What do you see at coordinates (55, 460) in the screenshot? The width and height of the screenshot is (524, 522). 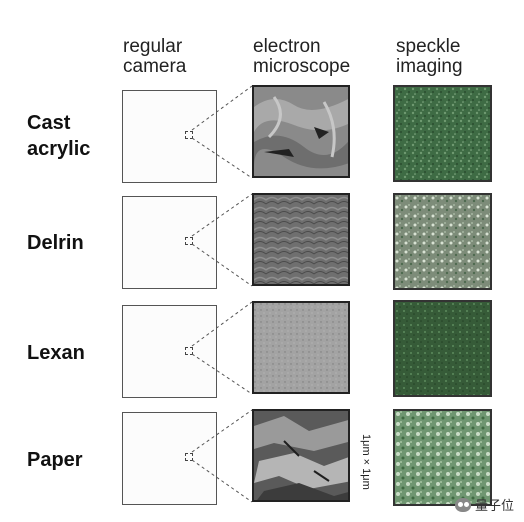 I see `row-label-paper: Paper` at bounding box center [55, 460].